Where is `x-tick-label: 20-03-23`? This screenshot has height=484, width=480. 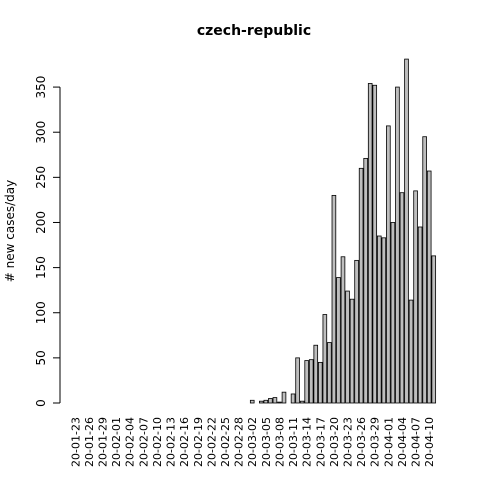 x-tick-label: 20-03-23 is located at coordinates (348, 442).